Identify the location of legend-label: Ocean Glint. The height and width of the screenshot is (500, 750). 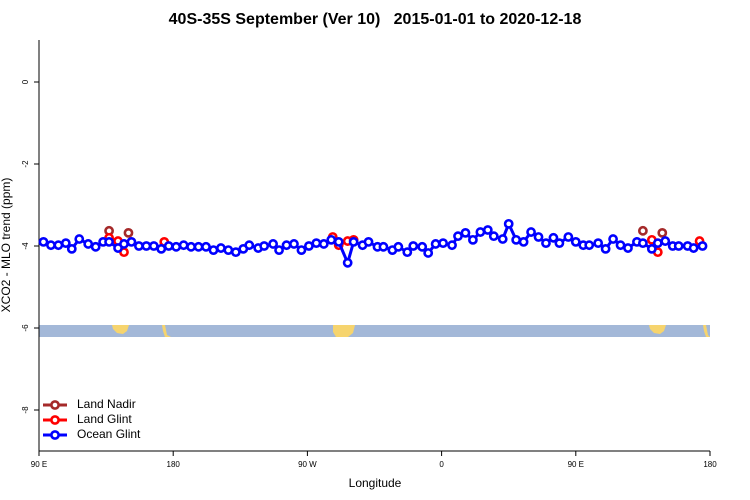
(109, 434).